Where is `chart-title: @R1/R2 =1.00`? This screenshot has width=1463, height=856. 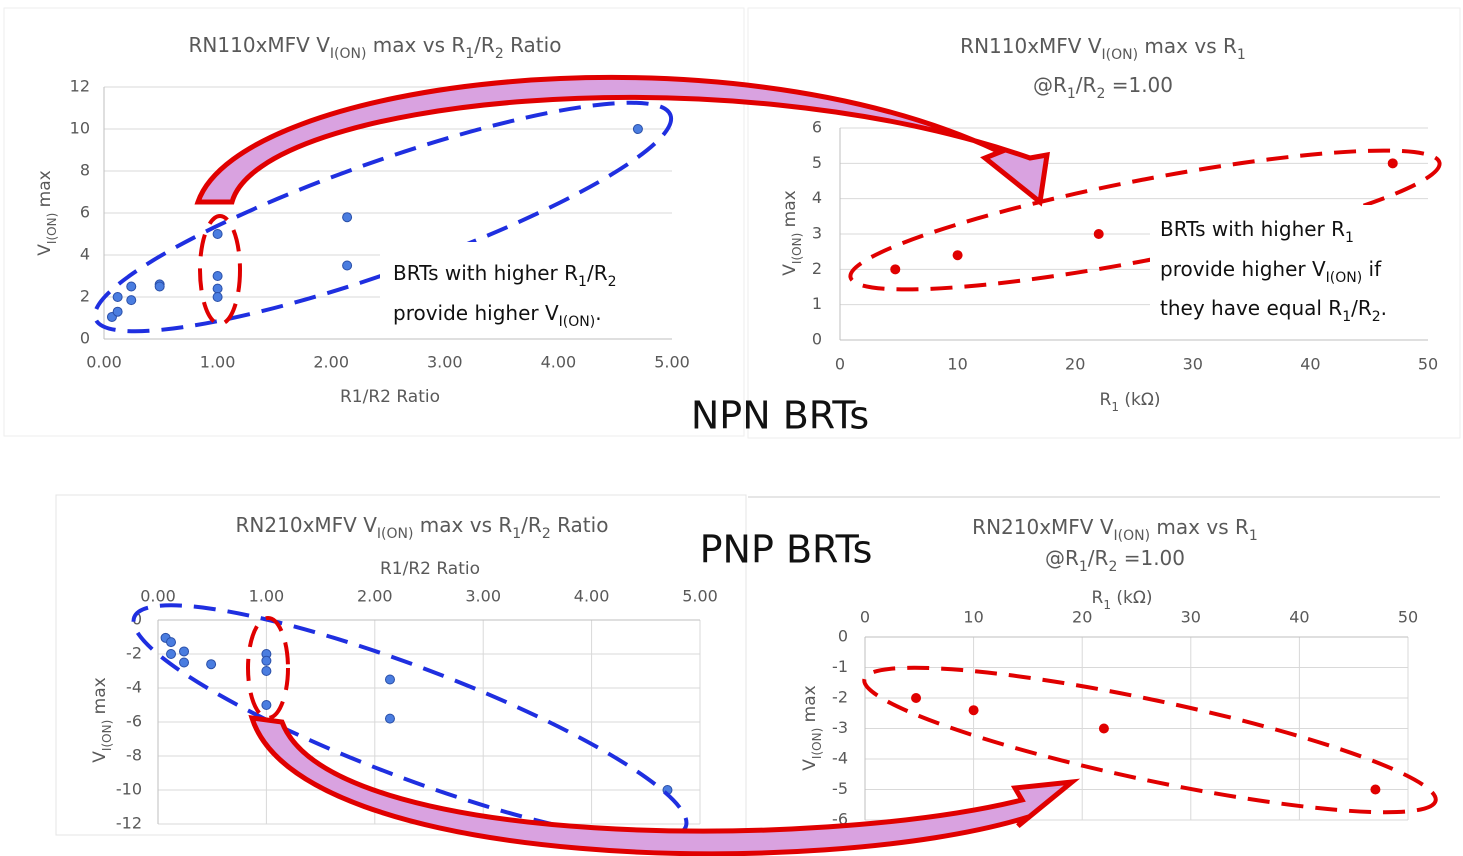 chart-title: @R1/R2 =1.00 is located at coordinates (1115, 561).